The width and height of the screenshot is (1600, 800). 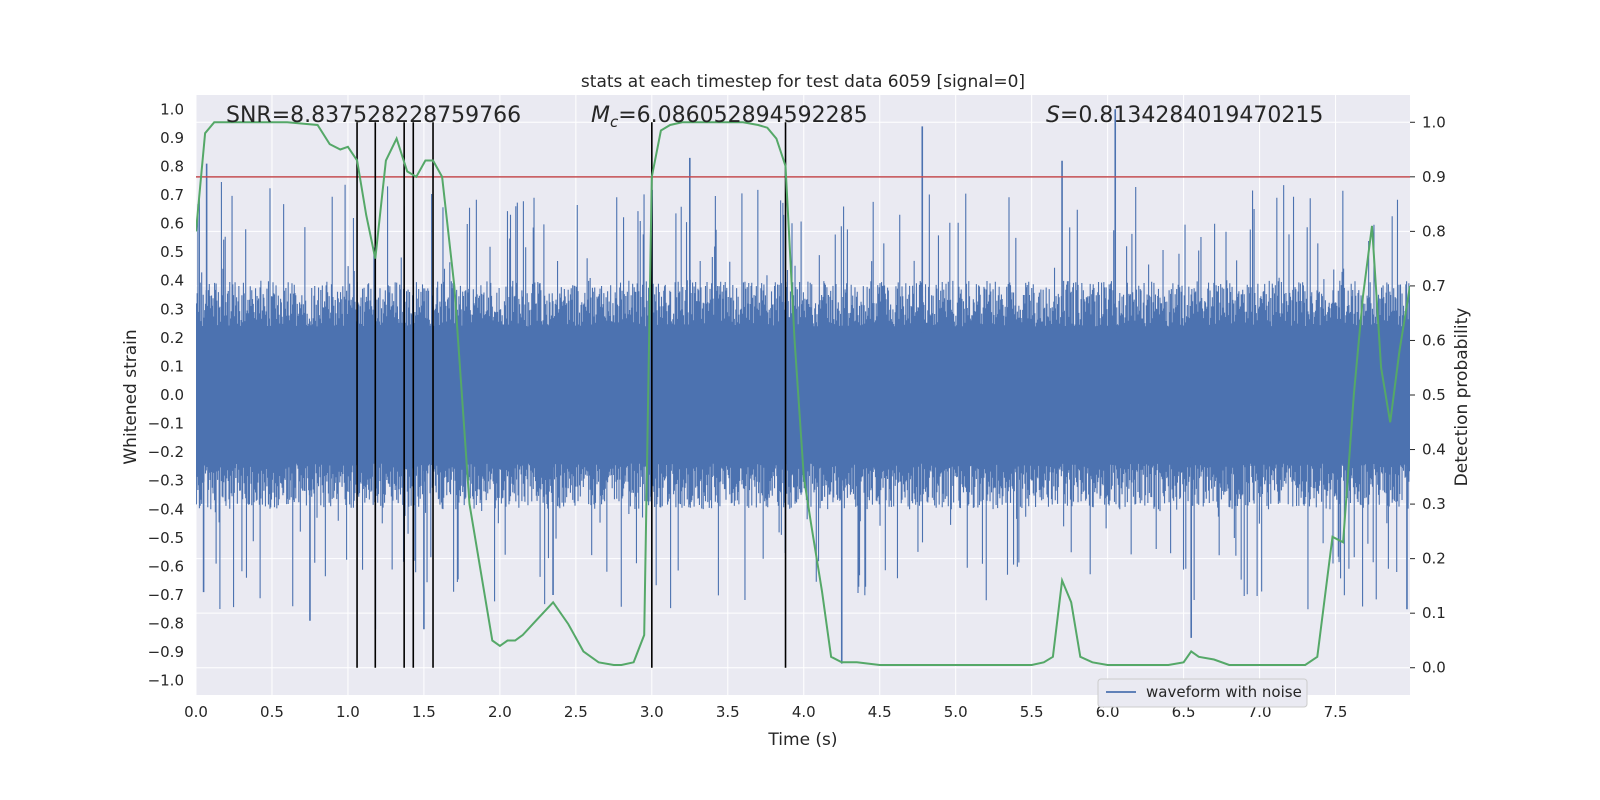 I want to click on y-tick-label: −0.1, so click(x=166, y=424).